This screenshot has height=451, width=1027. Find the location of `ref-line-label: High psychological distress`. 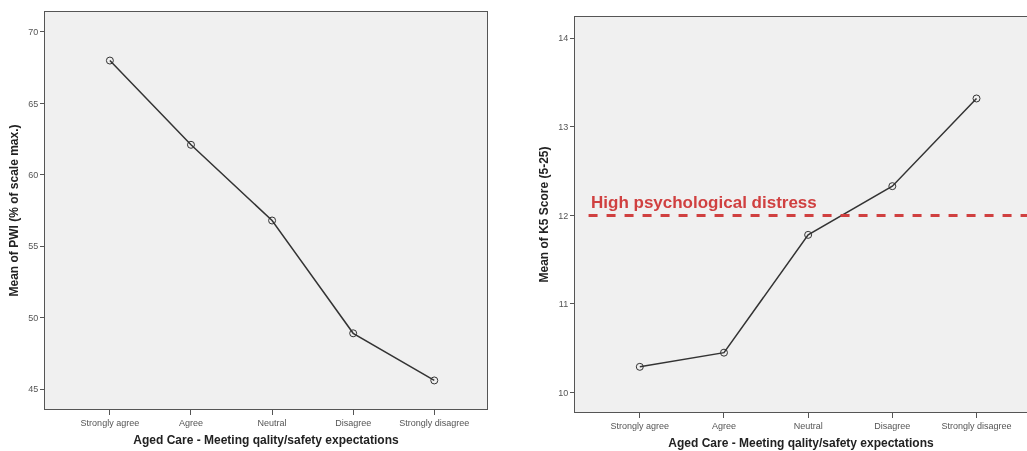

ref-line-label: High psychological distress is located at coordinates (704, 202).